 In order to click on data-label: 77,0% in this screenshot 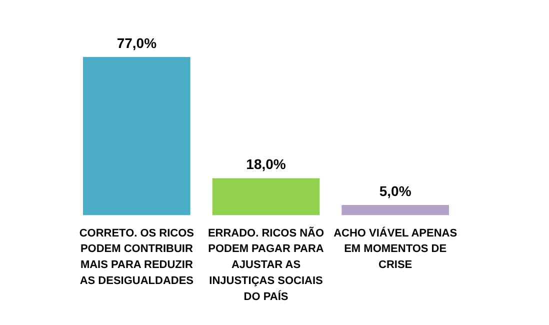, I will do `click(137, 42)`.